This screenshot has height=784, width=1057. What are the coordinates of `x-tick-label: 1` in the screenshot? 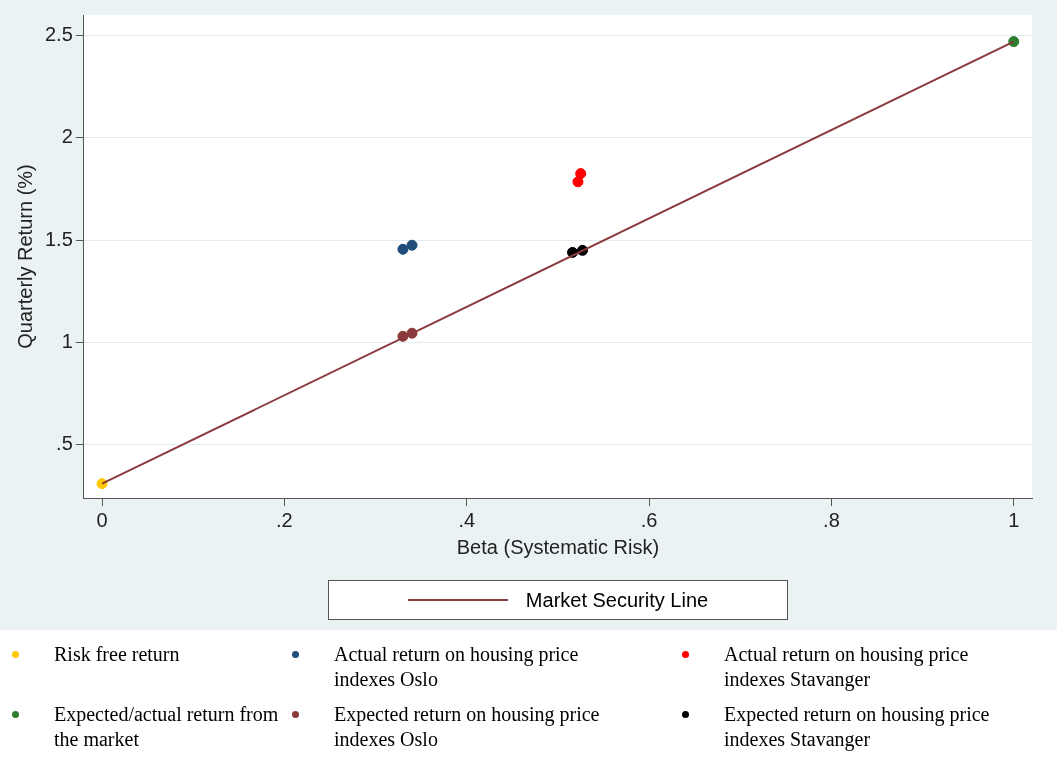 It's located at (1014, 519).